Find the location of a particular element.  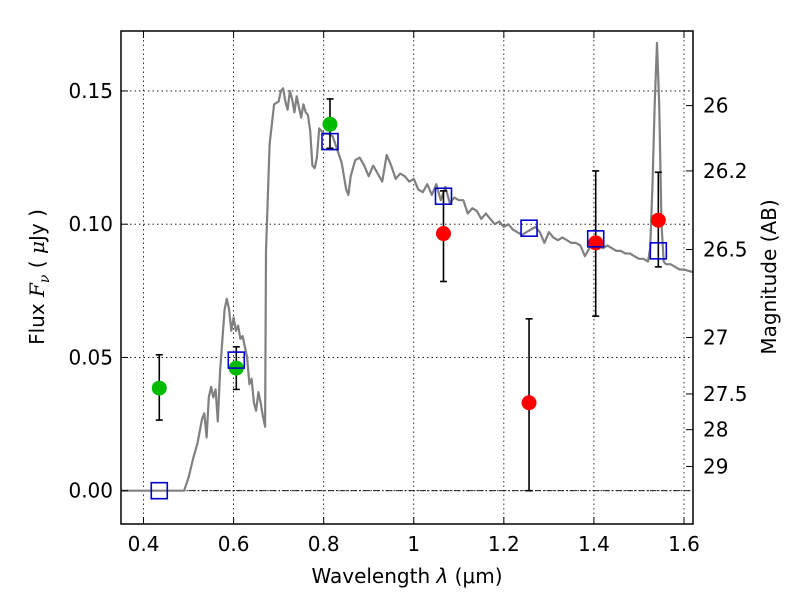

y-tick-label: 0.15 is located at coordinates (90, 91).